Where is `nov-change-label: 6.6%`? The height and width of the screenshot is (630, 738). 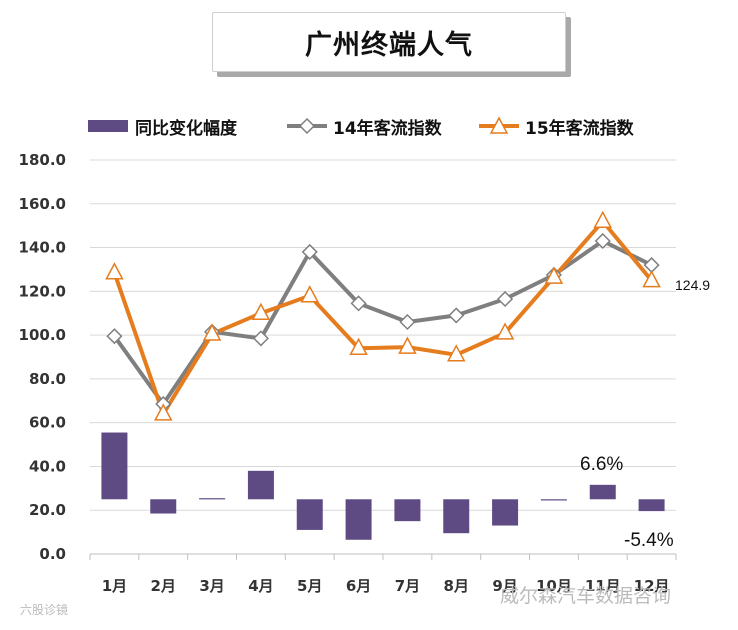
nov-change-label: 6.6% is located at coordinates (601, 464).